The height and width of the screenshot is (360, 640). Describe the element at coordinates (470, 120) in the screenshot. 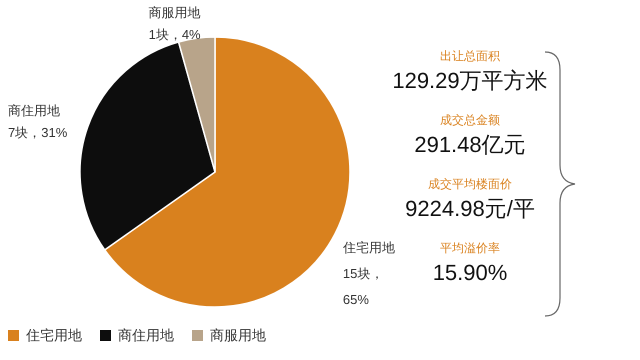

I see `text: 成交总金额` at that location.